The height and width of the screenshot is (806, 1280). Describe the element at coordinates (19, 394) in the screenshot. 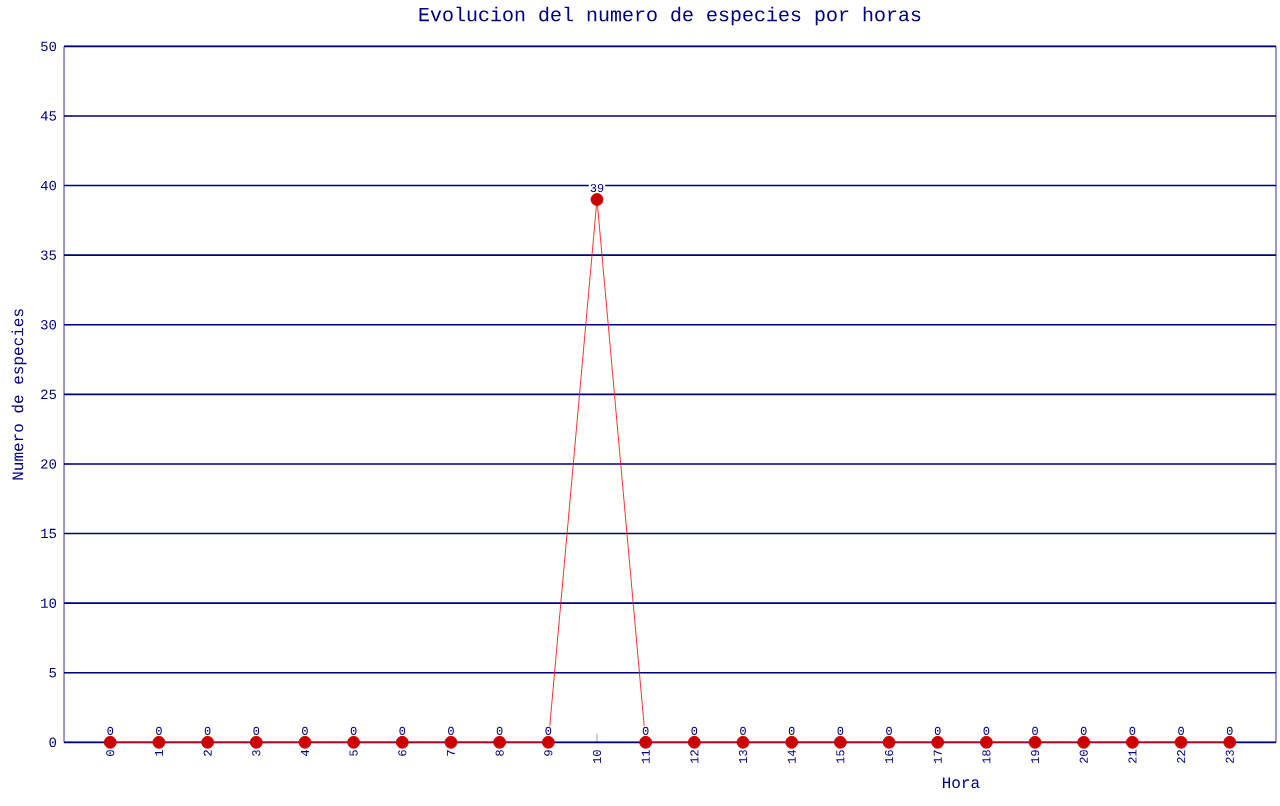

I see `y-axis-title: Numero de especies` at that location.